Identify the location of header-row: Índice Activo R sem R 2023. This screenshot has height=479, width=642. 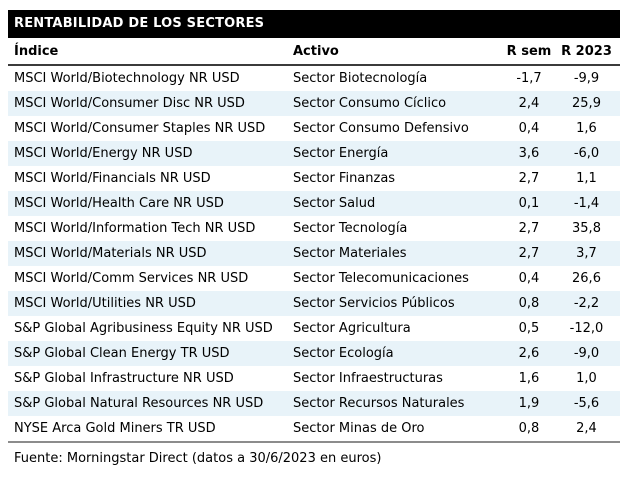
(314, 52).